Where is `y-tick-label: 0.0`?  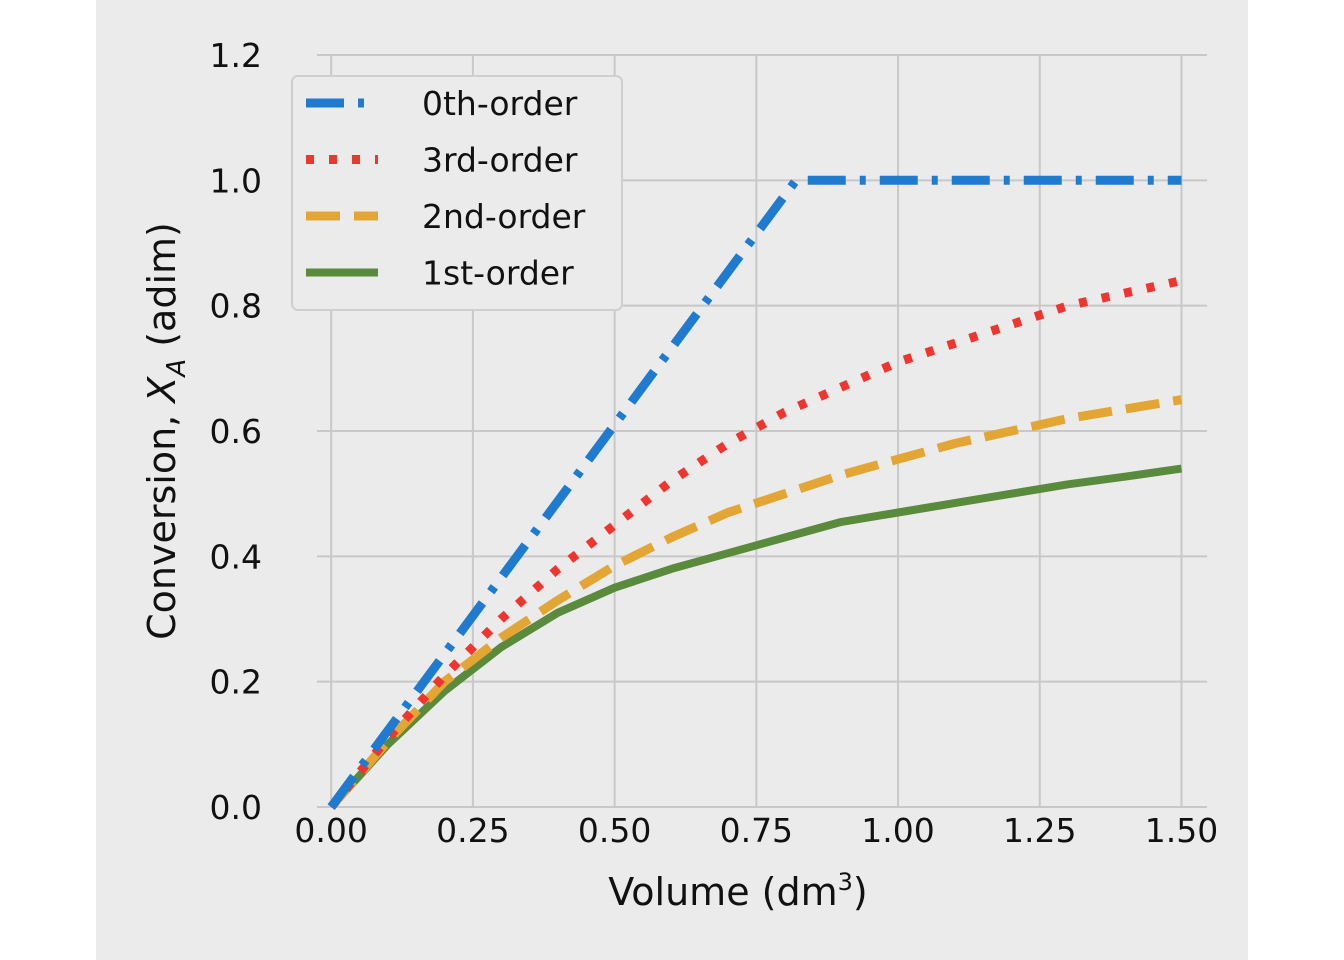 y-tick-label: 0.0 is located at coordinates (236, 807).